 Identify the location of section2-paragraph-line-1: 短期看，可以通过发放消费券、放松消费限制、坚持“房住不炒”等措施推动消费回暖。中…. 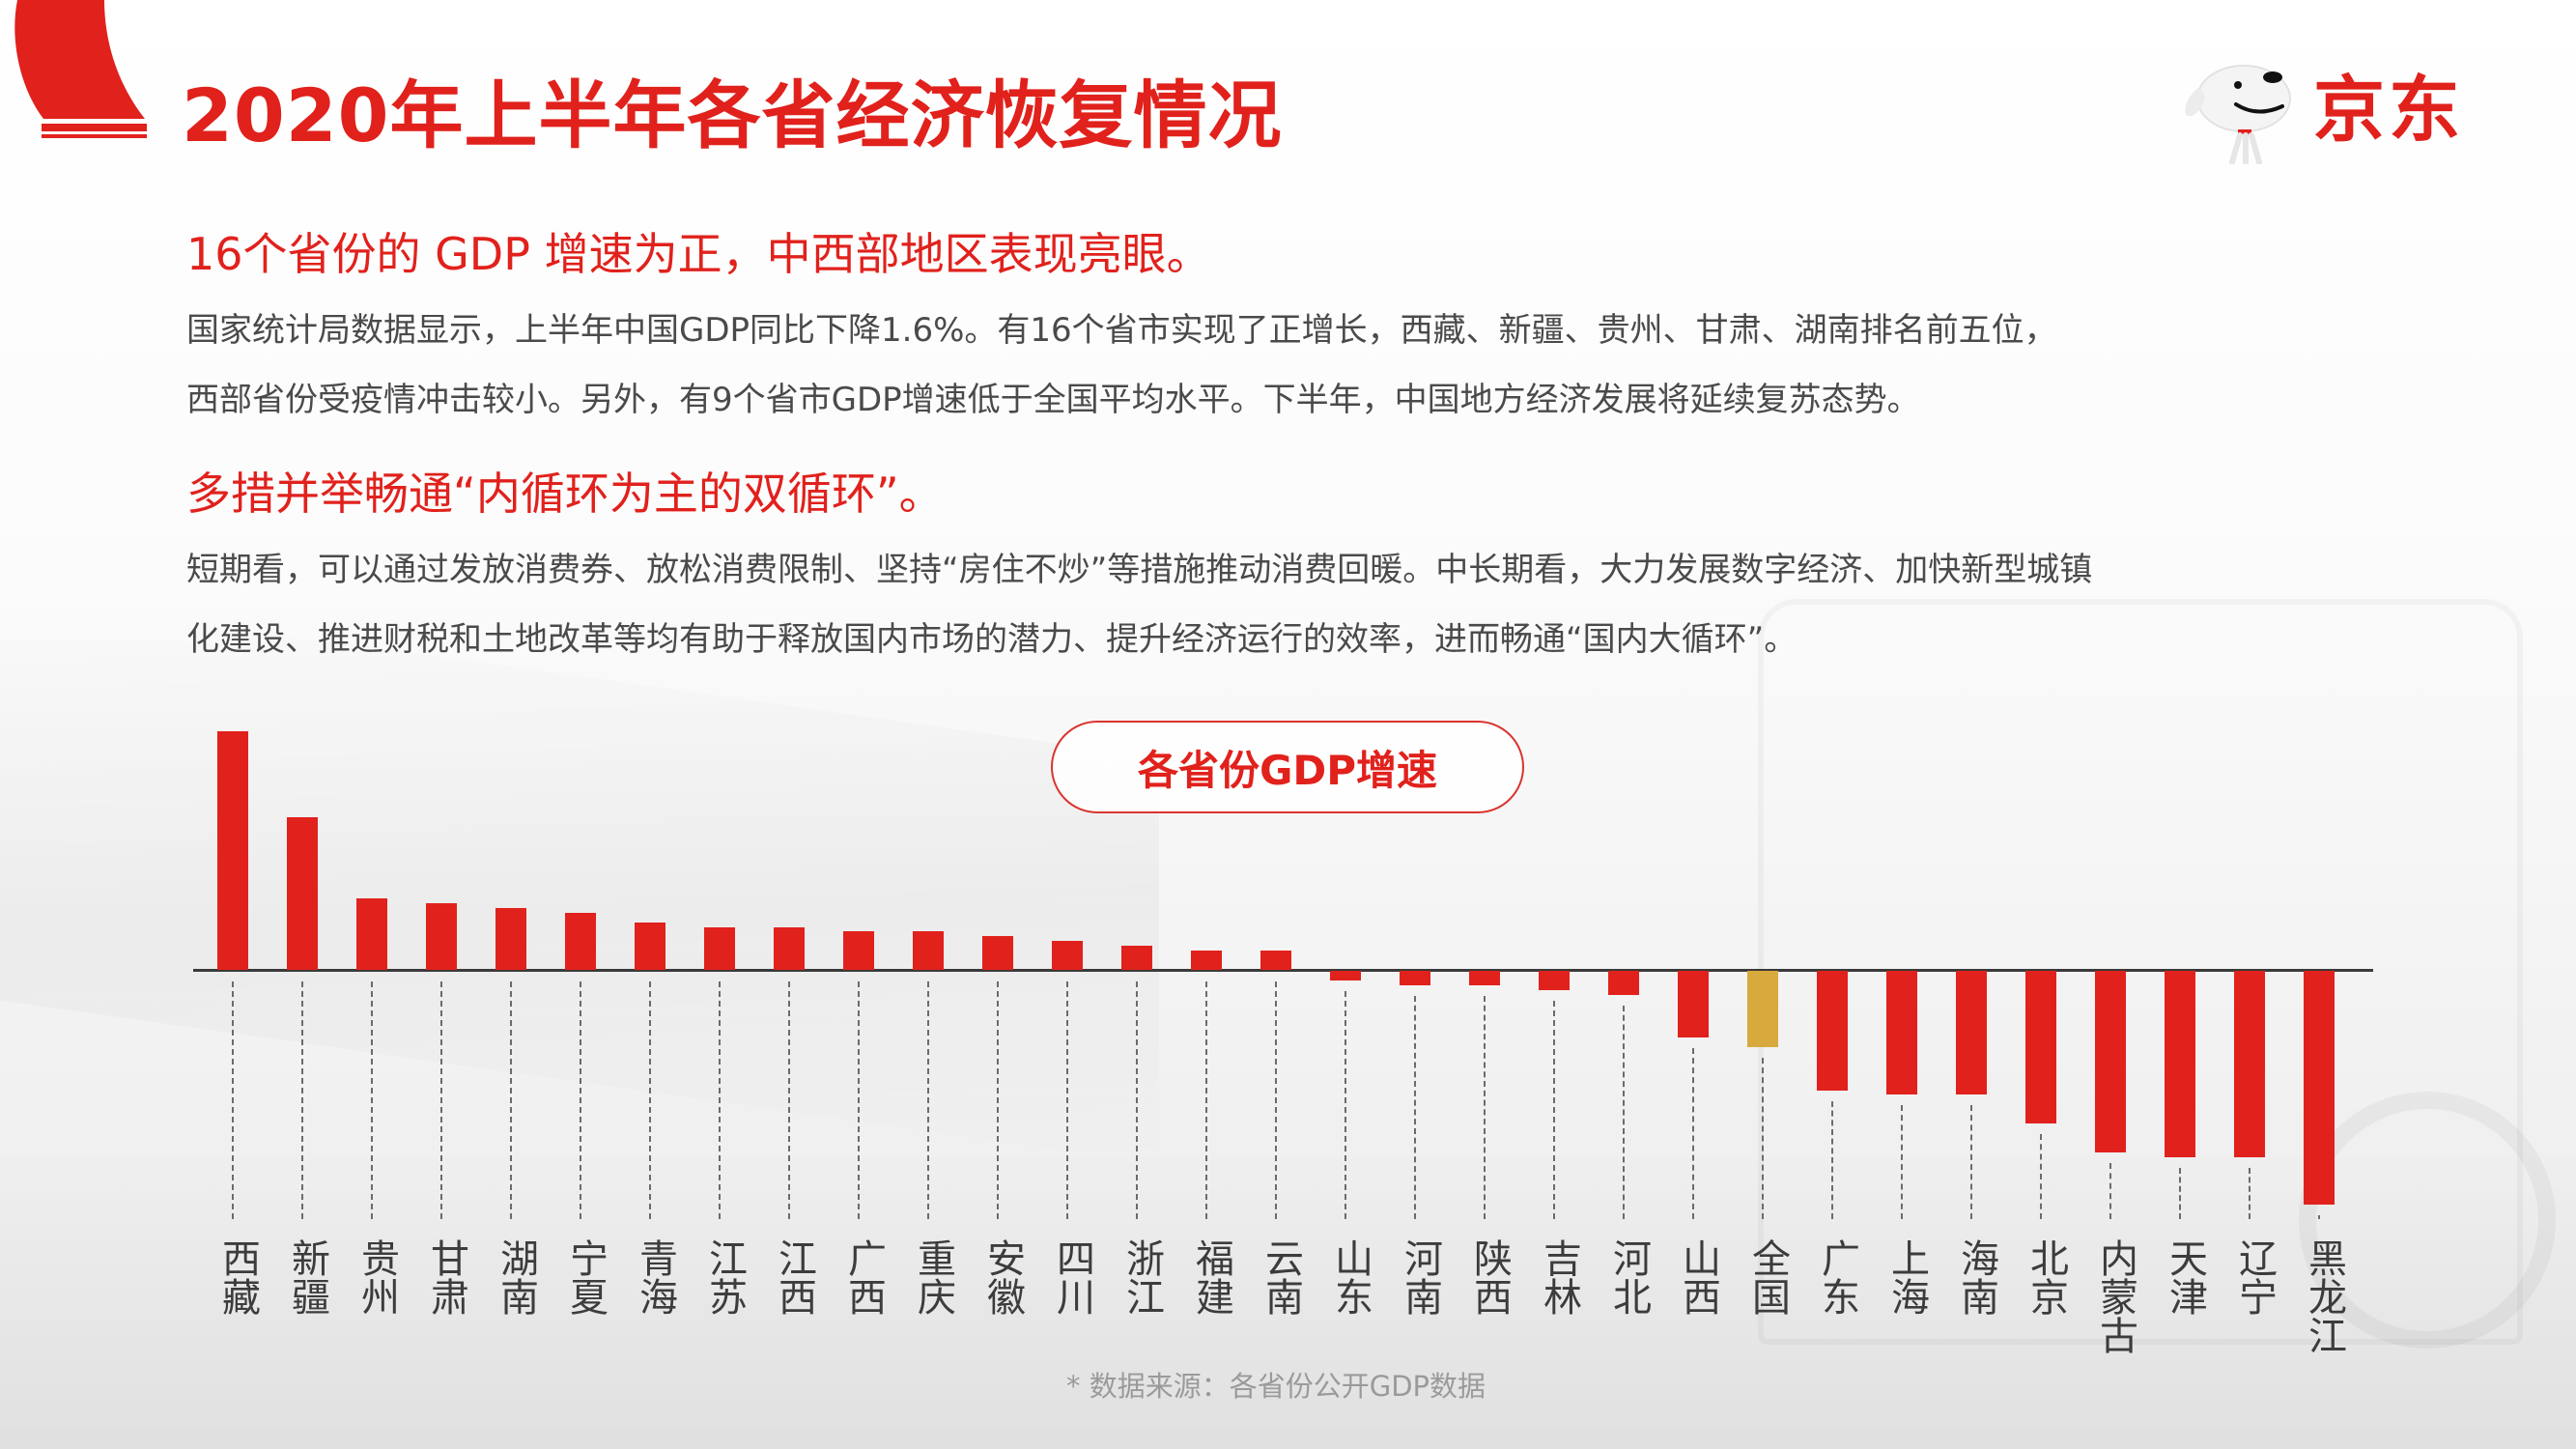
(1139, 570).